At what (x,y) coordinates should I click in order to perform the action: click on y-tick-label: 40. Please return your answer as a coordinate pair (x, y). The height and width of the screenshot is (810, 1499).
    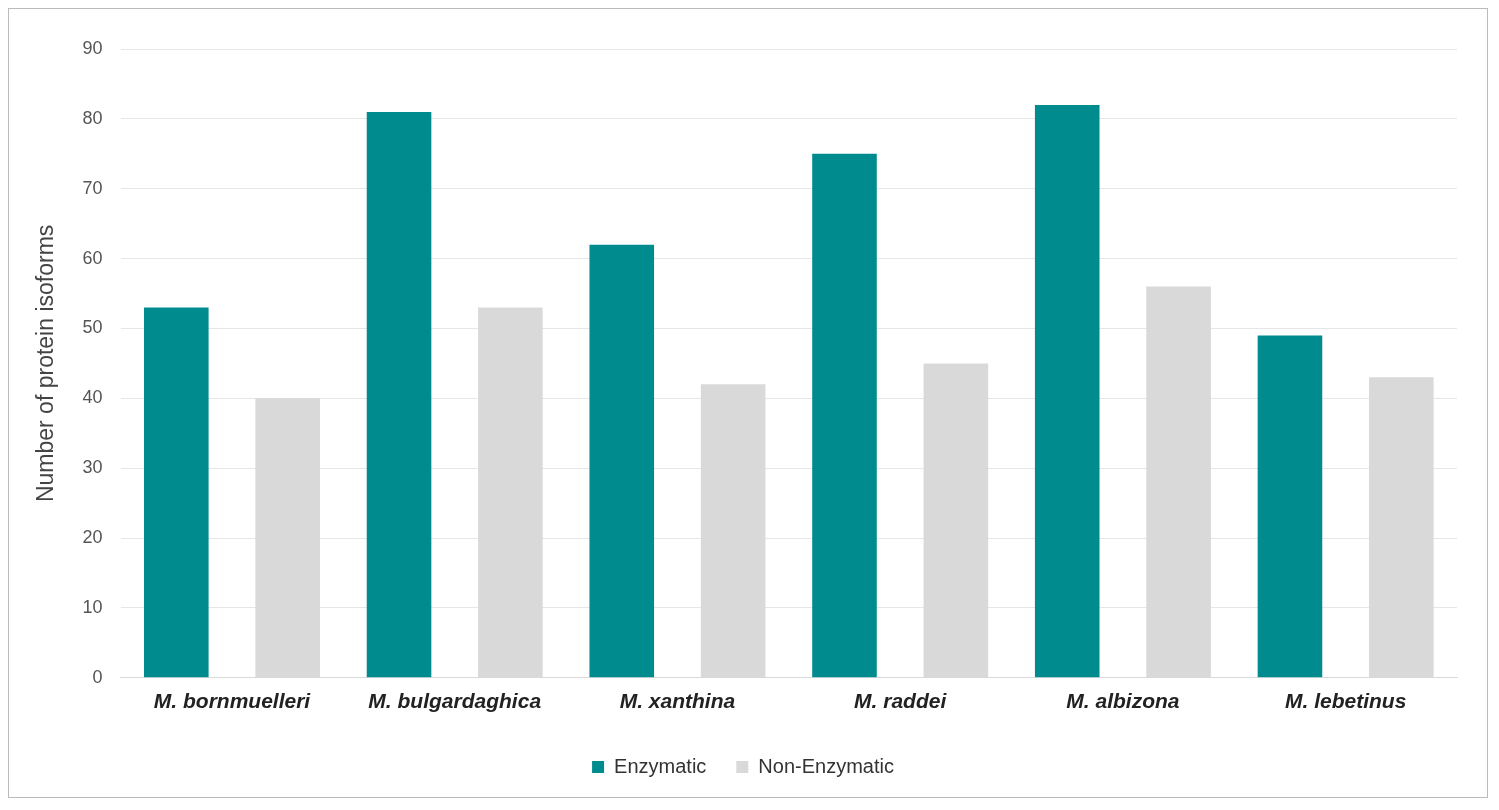
    Looking at the image, I should click on (92, 397).